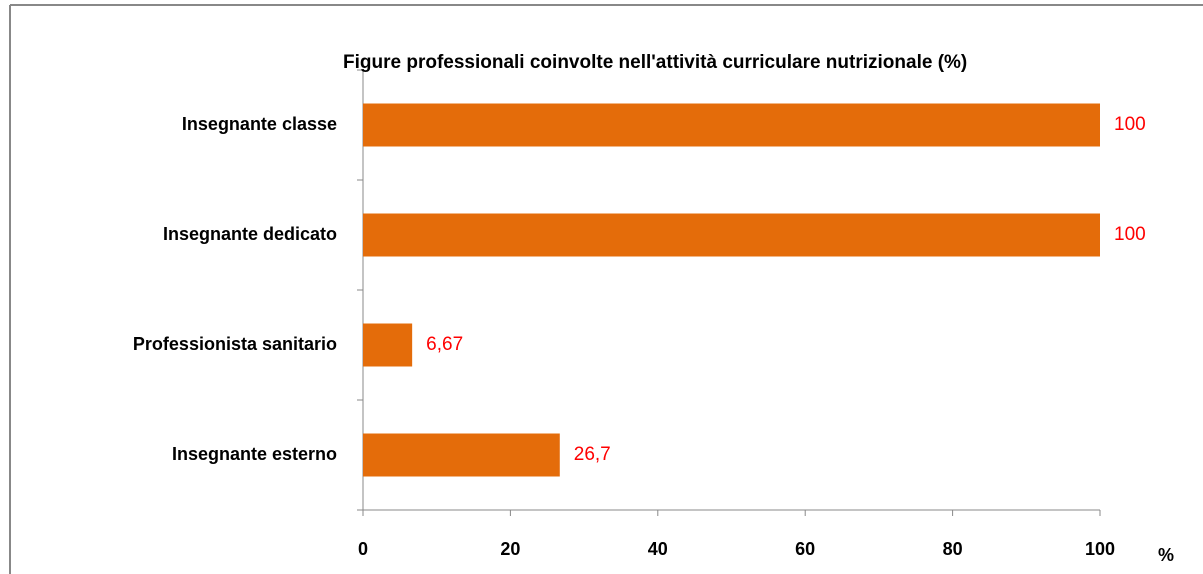 This screenshot has height=574, width=1203. I want to click on x-tick-label: 100, so click(1100, 549).